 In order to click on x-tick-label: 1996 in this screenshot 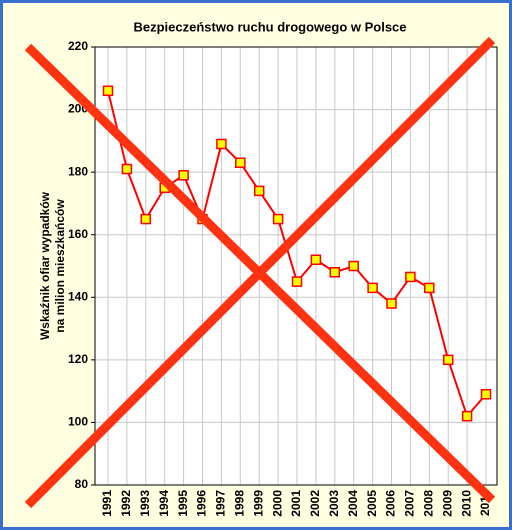, I will do `click(202, 503)`.